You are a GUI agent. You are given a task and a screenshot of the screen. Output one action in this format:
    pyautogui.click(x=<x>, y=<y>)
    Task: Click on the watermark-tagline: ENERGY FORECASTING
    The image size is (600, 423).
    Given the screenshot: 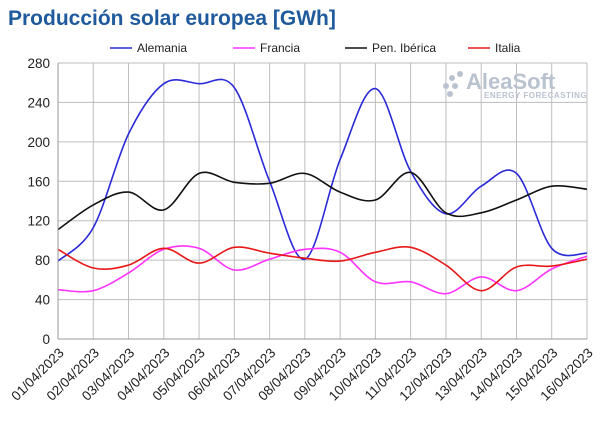 What is the action you would take?
    pyautogui.click(x=535, y=95)
    